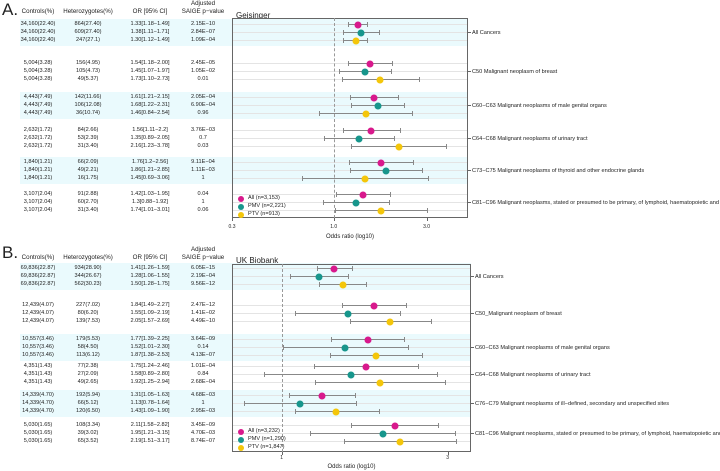  Describe the element at coordinates (150, 432) in the screenshot. I see `odds-ratio-cell: 1.95[1.21−3.15]` at that location.